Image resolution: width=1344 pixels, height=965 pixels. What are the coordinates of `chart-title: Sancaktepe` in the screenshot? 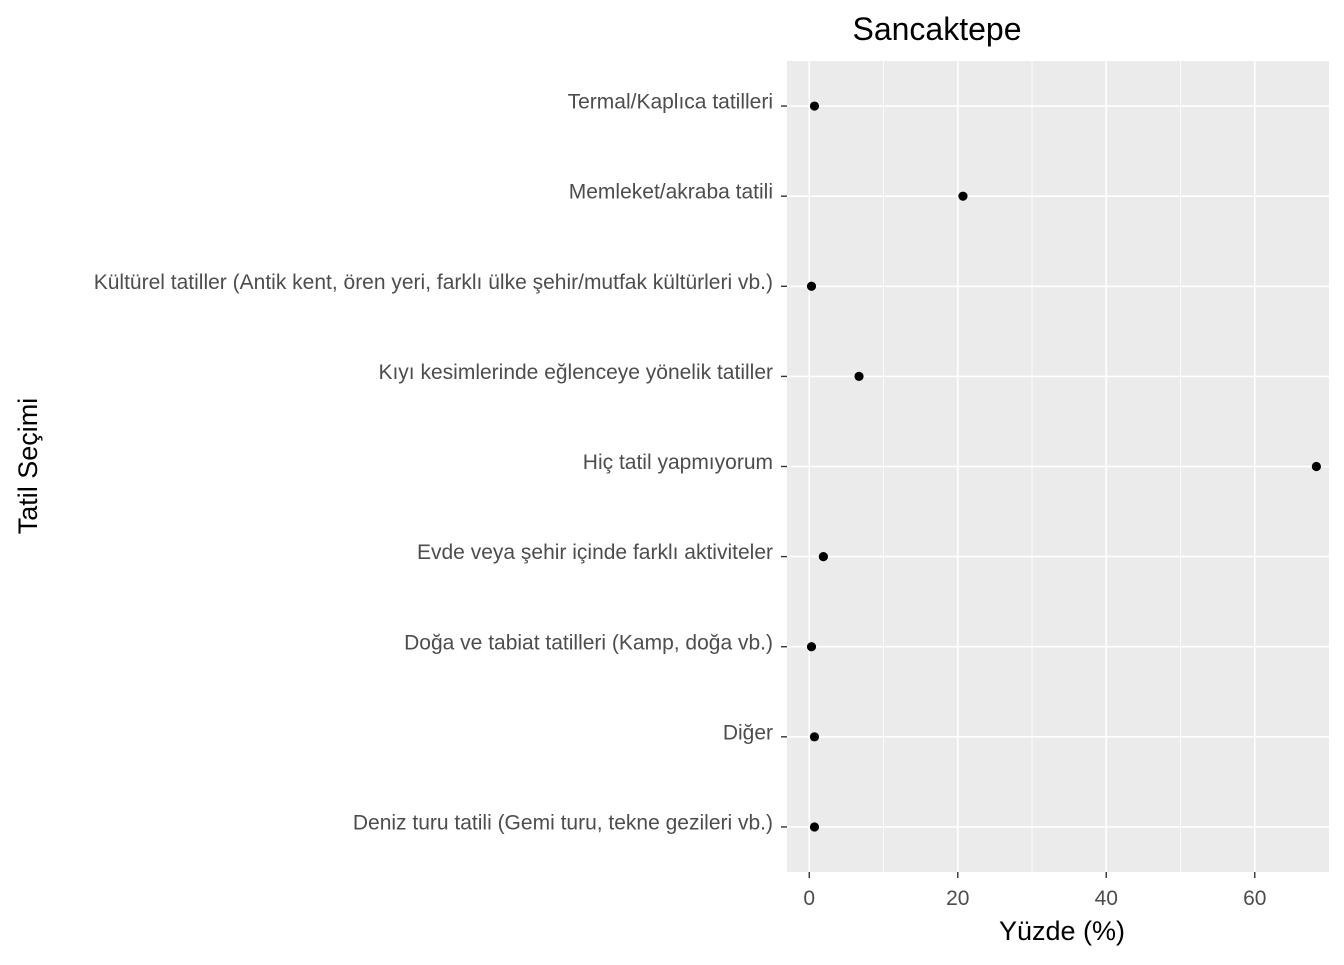 It's located at (936, 29).